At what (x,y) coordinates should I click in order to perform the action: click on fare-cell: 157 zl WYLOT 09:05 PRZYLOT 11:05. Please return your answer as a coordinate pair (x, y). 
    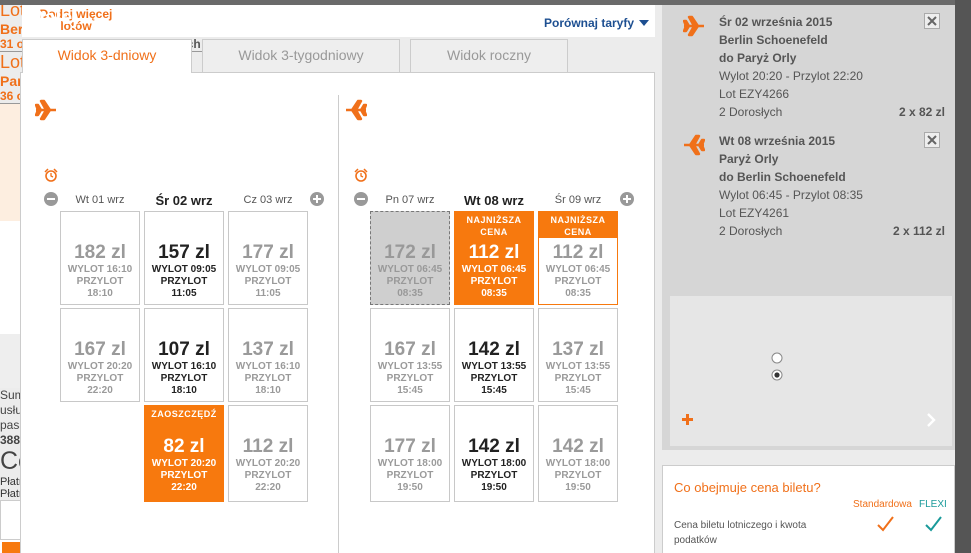
    Looking at the image, I should click on (184, 258).